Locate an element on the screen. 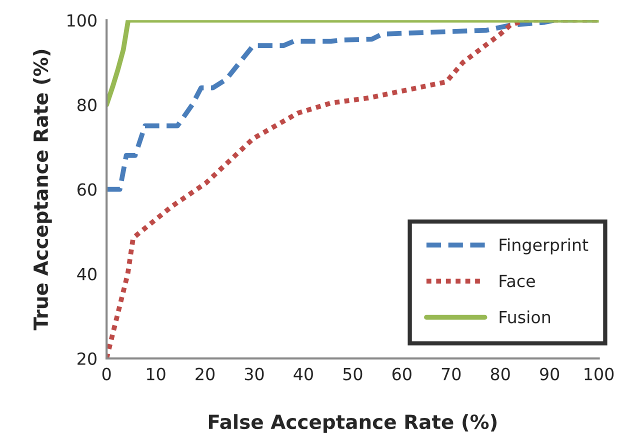 This screenshot has width=627, height=448. x-tick-label: 30 is located at coordinates (254, 374).